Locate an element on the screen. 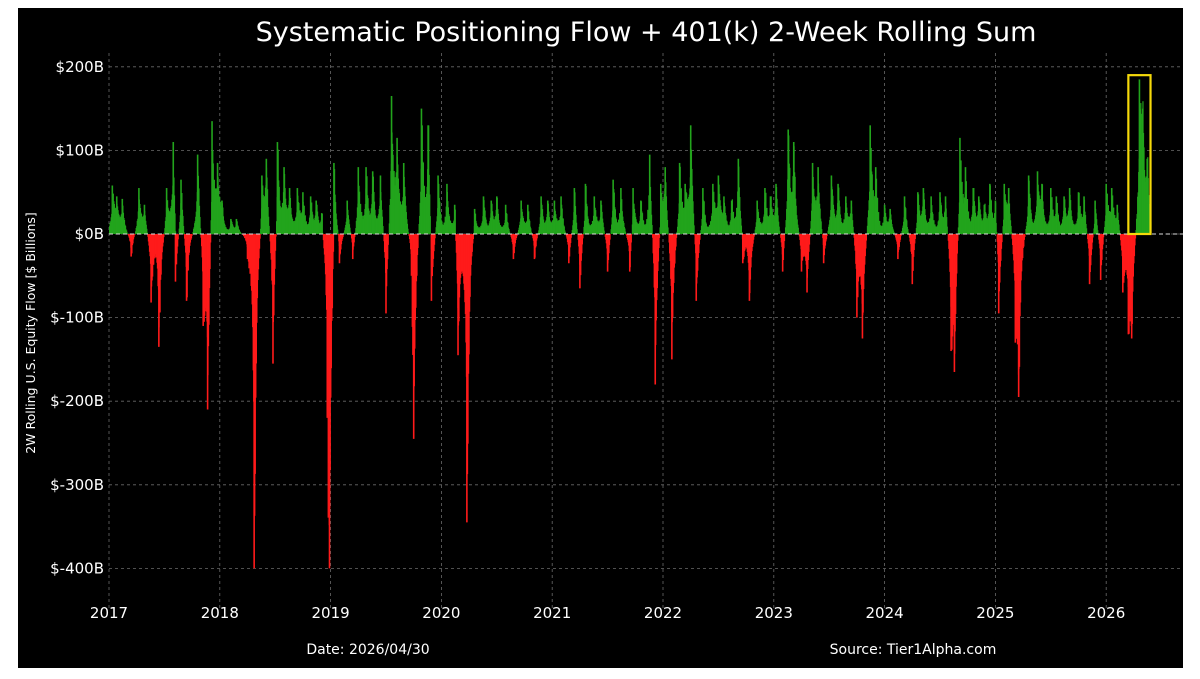 The height and width of the screenshot is (679, 1200). highlight-box is located at coordinates (1139, 155).